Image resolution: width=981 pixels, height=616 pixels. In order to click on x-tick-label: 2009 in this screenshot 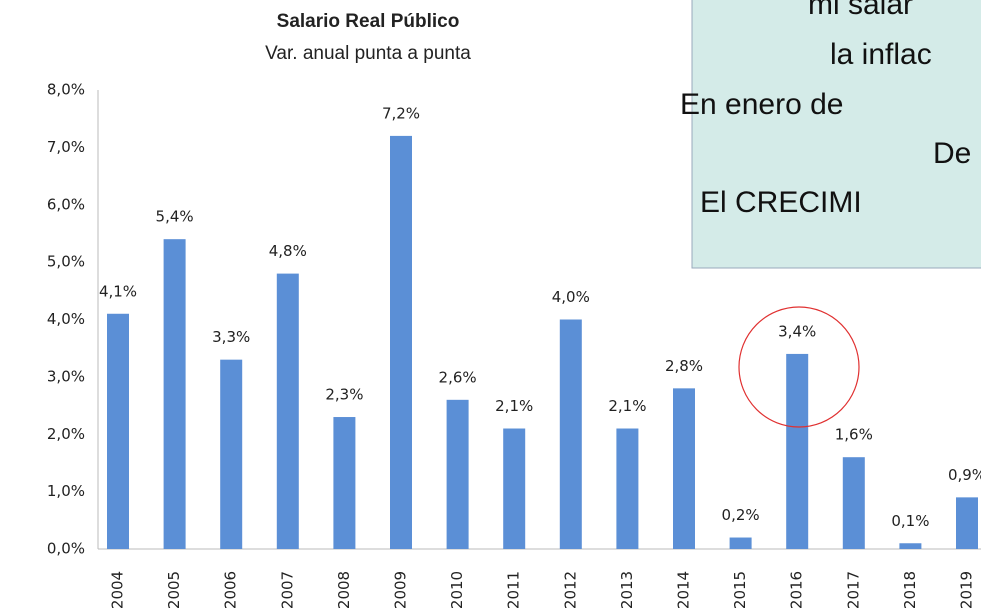, I will do `click(401, 590)`.